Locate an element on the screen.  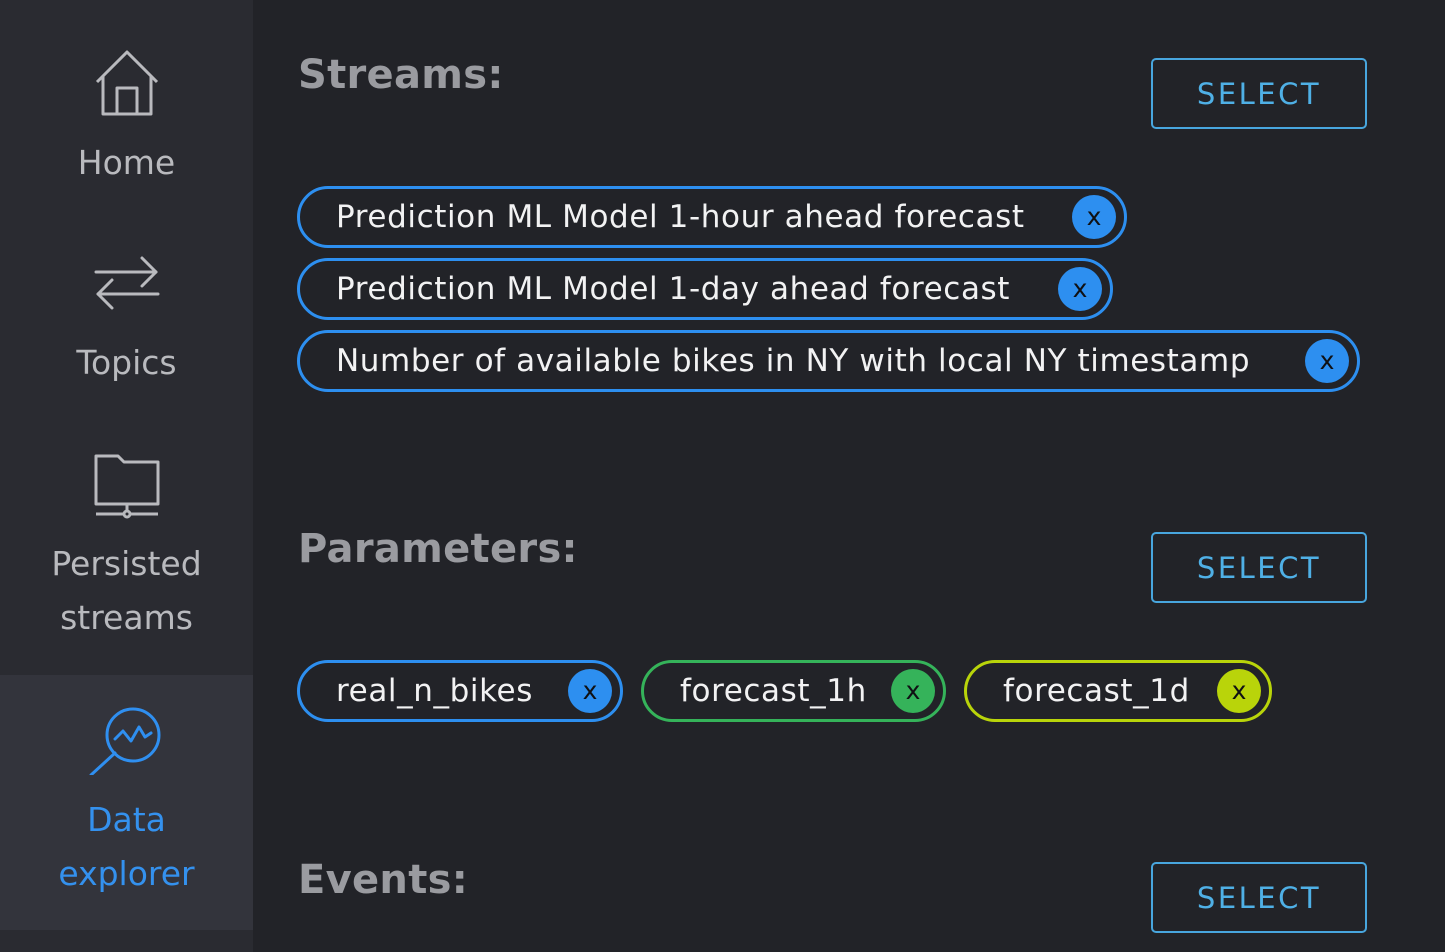
sidebar-item-persisted-streams: Persisted streams is located at coordinates (126, 545).